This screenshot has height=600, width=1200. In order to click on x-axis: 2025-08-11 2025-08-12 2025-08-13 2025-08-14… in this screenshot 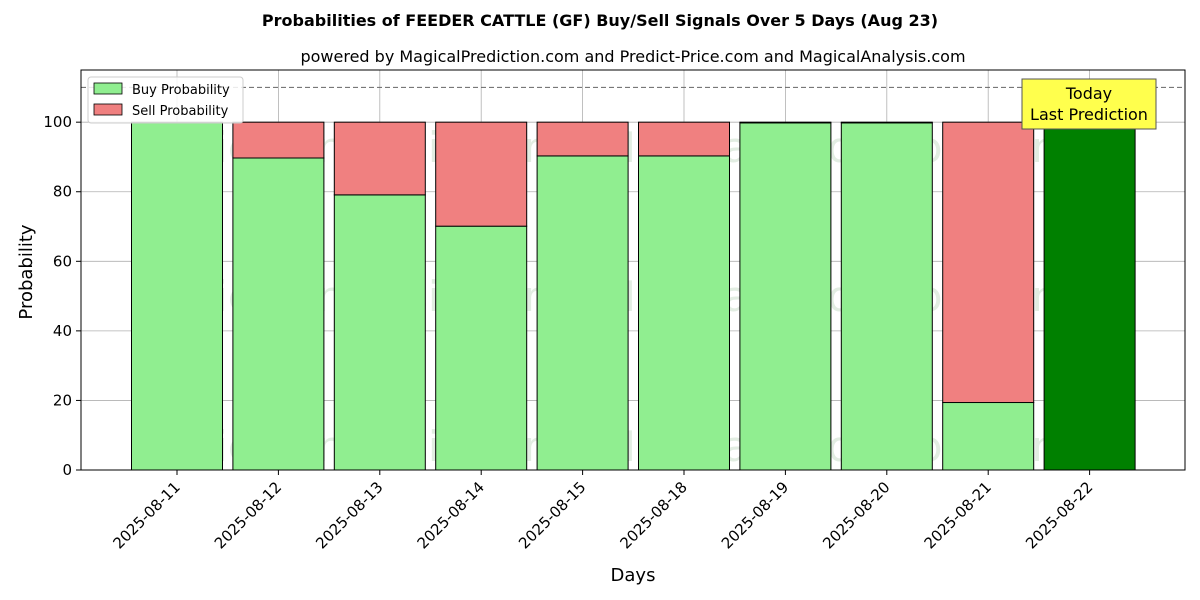, I will do `click(602, 511)`.